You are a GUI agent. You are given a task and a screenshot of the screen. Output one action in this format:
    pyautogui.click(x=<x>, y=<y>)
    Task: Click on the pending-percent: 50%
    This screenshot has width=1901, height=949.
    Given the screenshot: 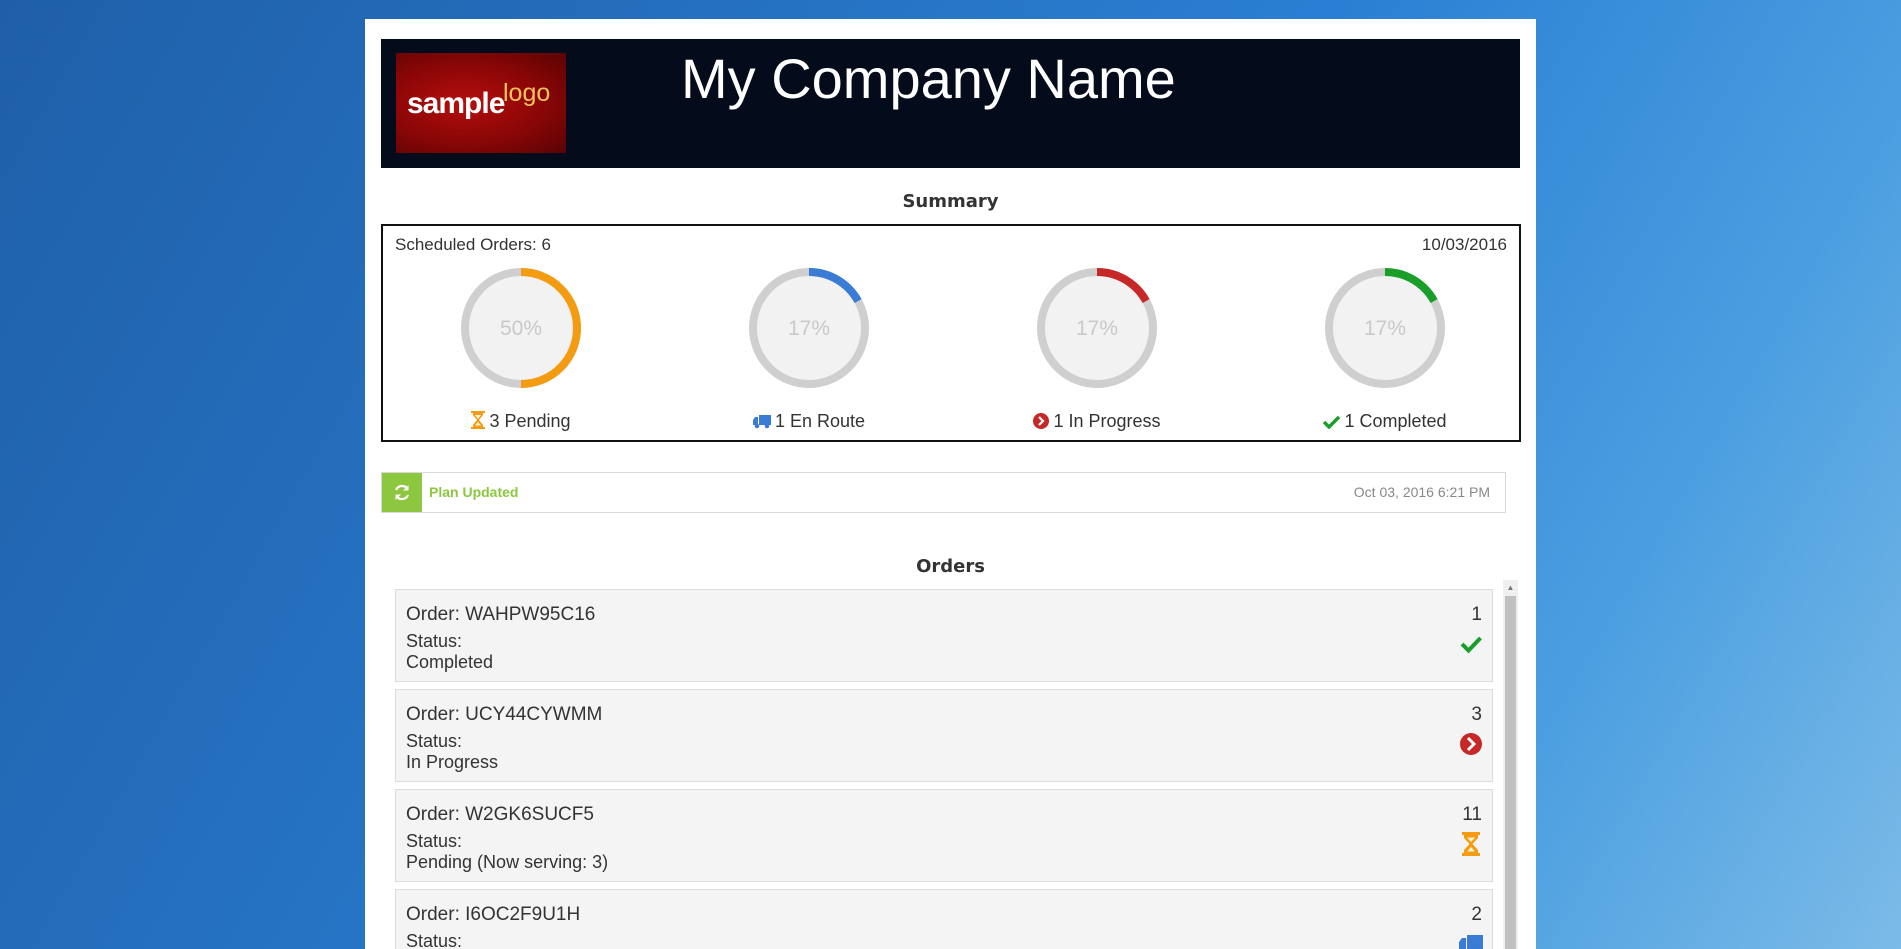 What is the action you would take?
    pyautogui.click(x=521, y=328)
    